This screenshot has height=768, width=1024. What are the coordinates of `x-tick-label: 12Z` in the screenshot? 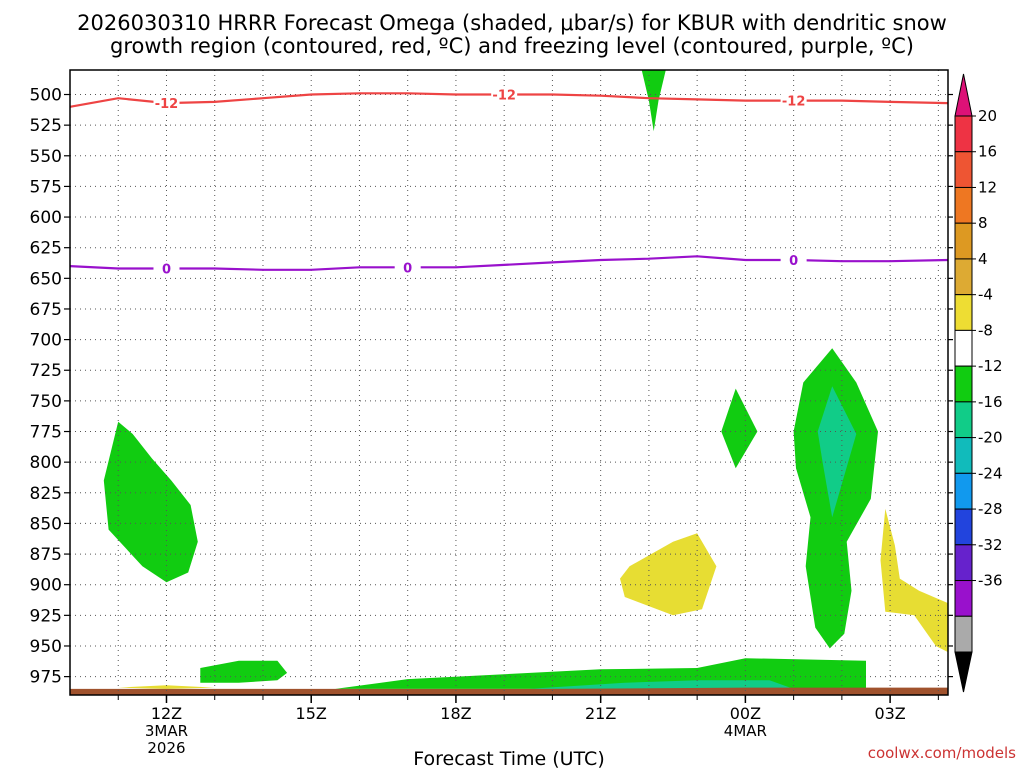 It's located at (166, 713).